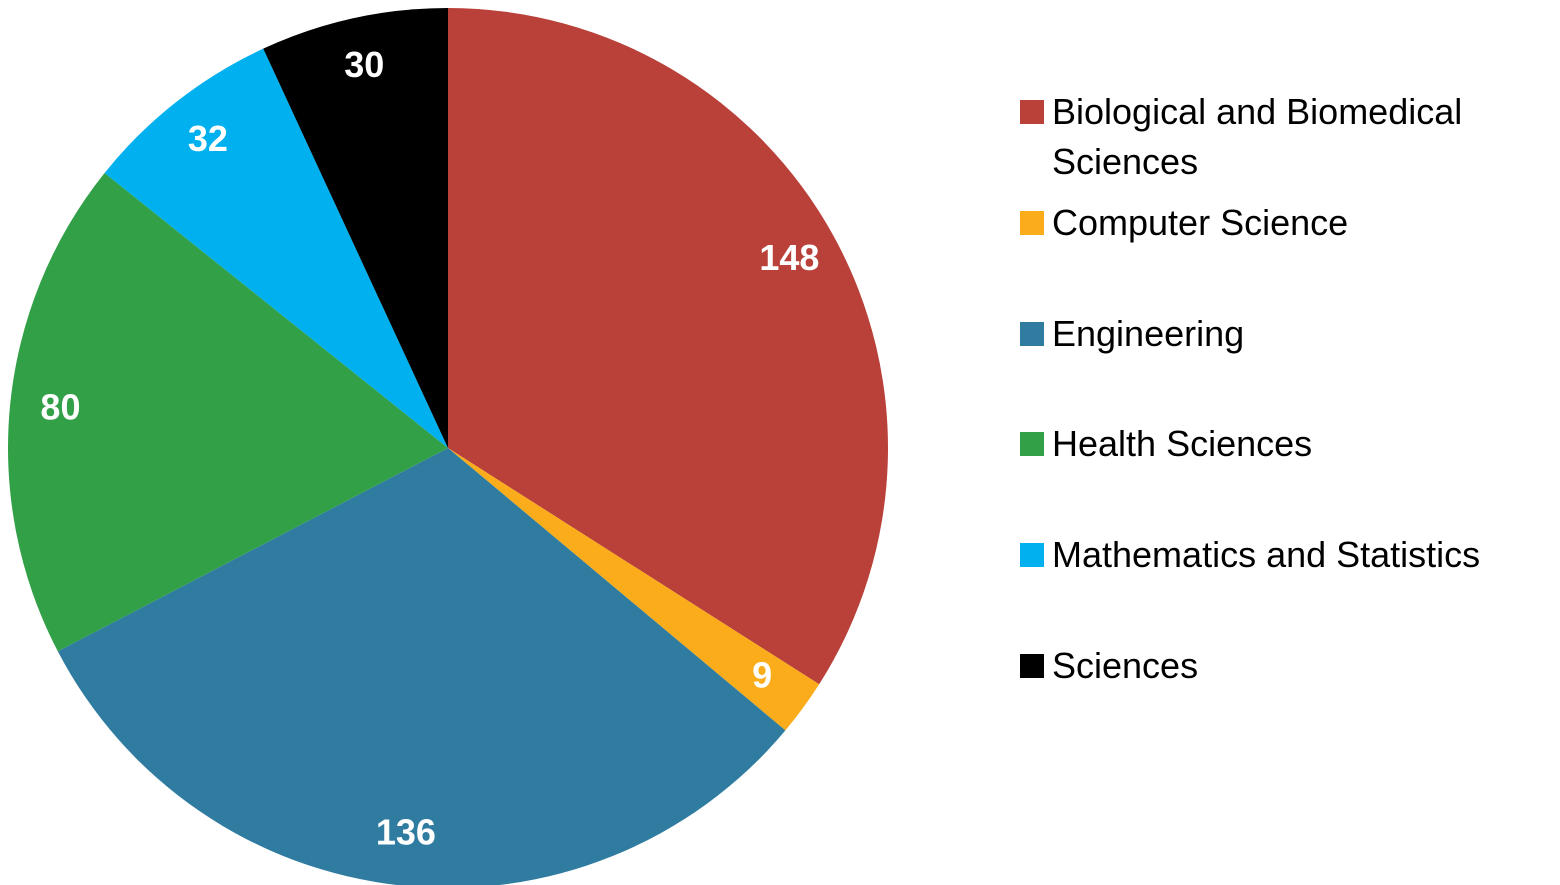  What do you see at coordinates (1257, 136) in the screenshot?
I see `legend-label: Biological and Biomedical Sciences` at bounding box center [1257, 136].